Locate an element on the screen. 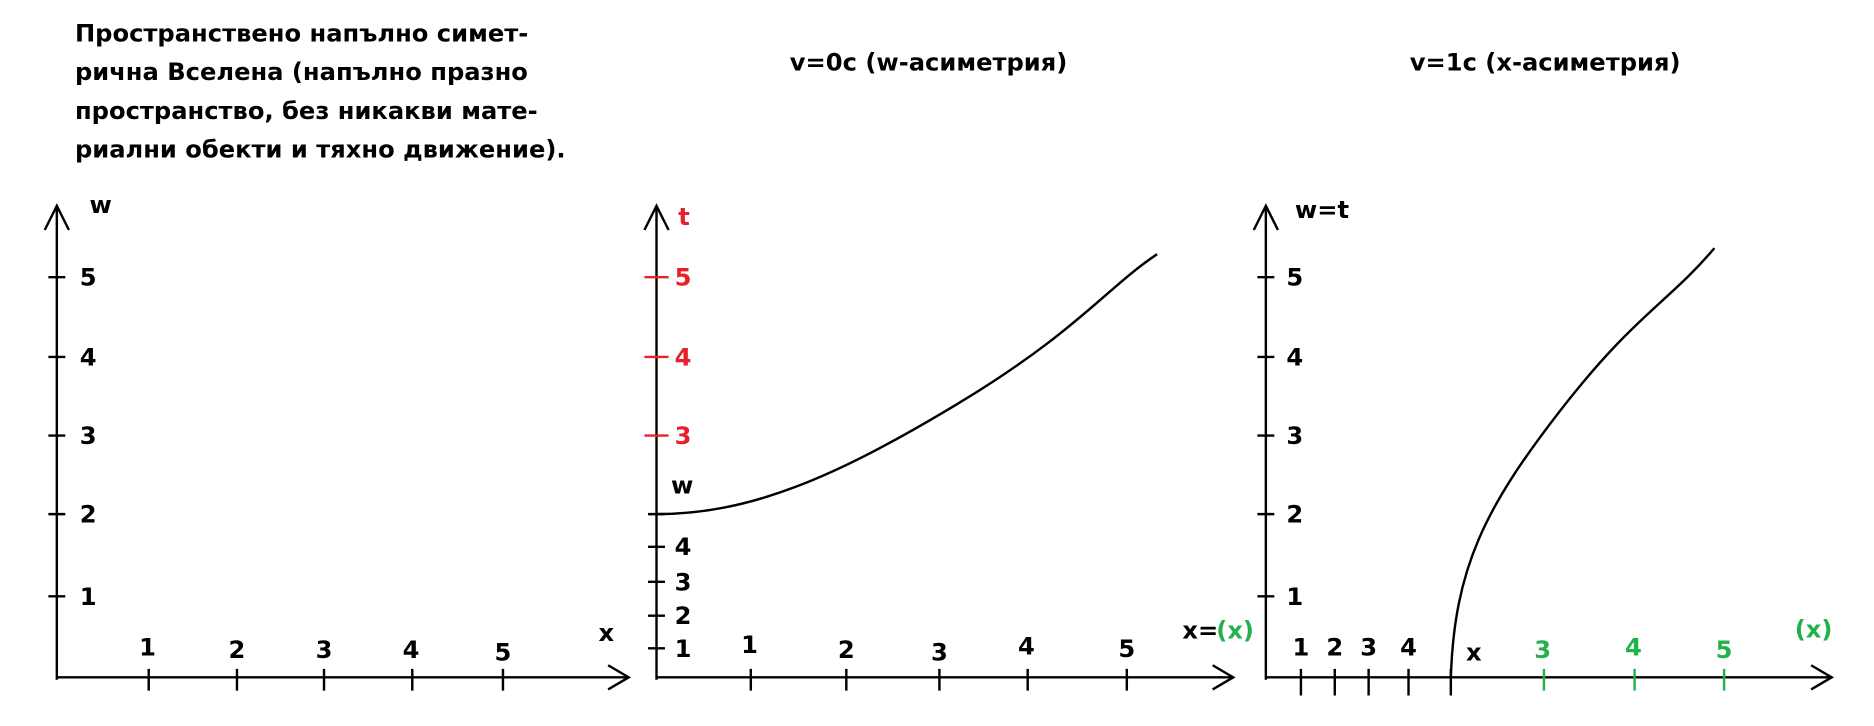  green-ticks is located at coordinates (1634, 679).